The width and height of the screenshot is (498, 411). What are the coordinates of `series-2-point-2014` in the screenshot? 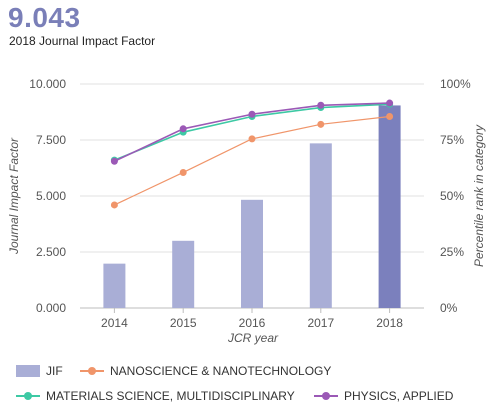 It's located at (114, 161).